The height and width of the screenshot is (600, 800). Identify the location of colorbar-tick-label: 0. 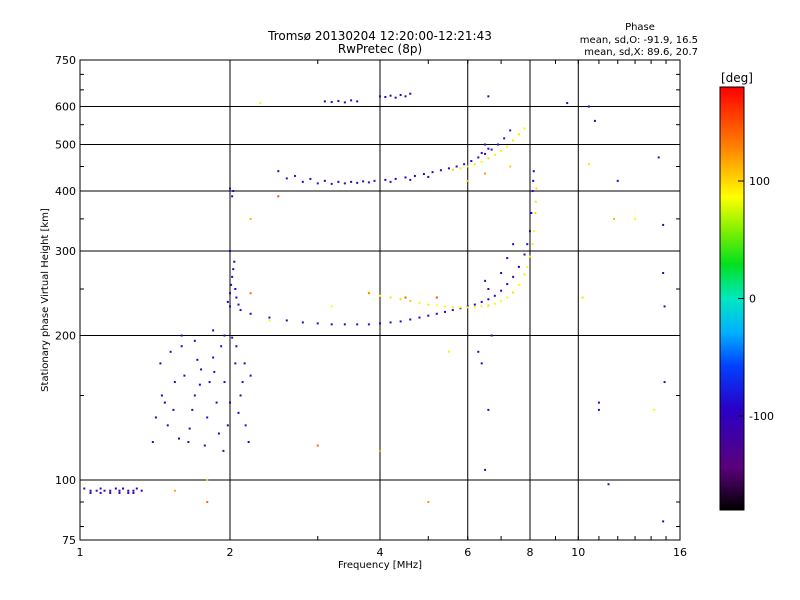
(752, 299).